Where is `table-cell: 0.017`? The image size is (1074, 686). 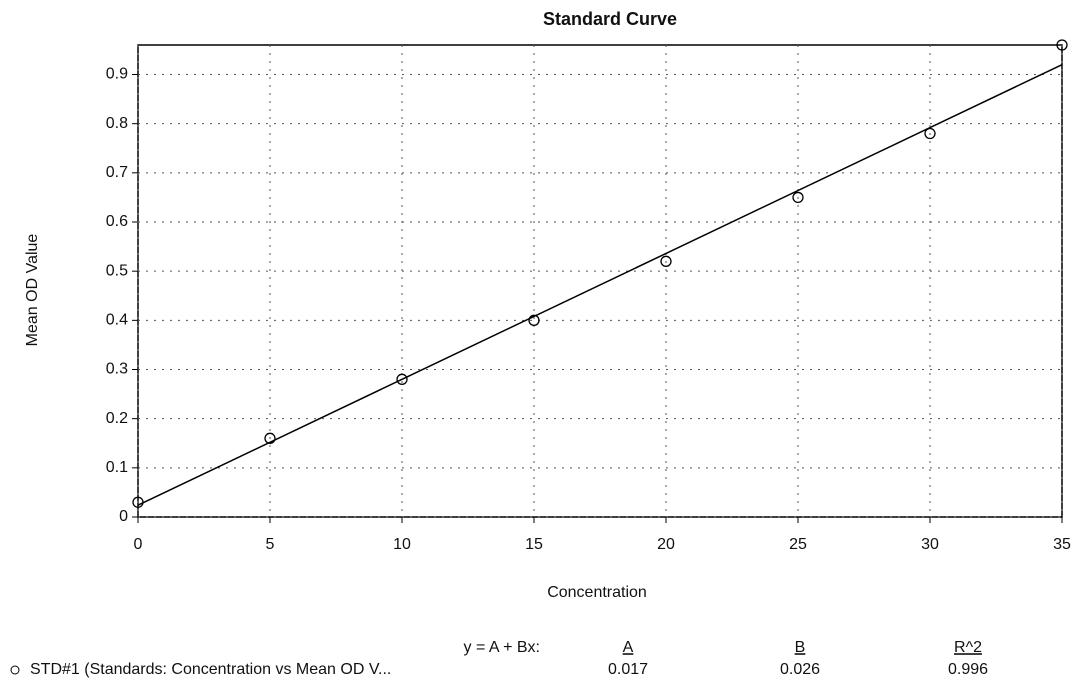 table-cell: 0.017 is located at coordinates (628, 669).